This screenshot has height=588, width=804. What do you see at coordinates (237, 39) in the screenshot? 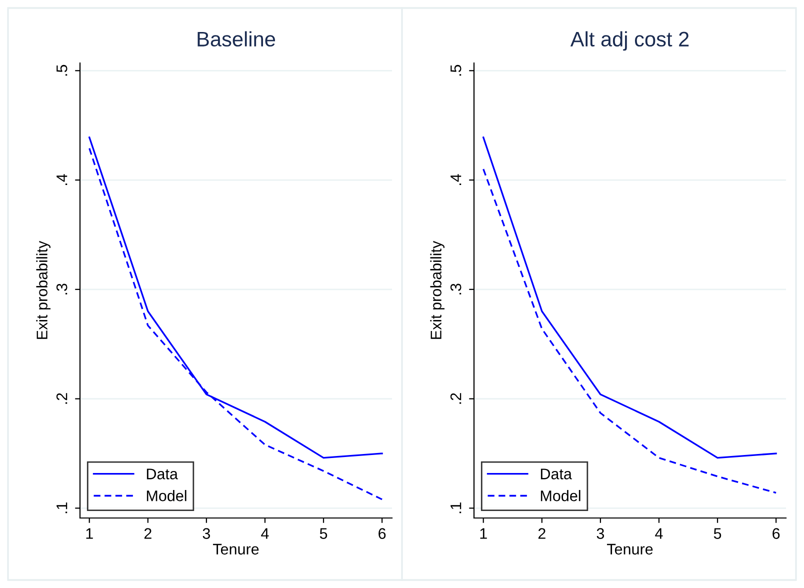
I see `chart-title: Baseline` at bounding box center [237, 39].